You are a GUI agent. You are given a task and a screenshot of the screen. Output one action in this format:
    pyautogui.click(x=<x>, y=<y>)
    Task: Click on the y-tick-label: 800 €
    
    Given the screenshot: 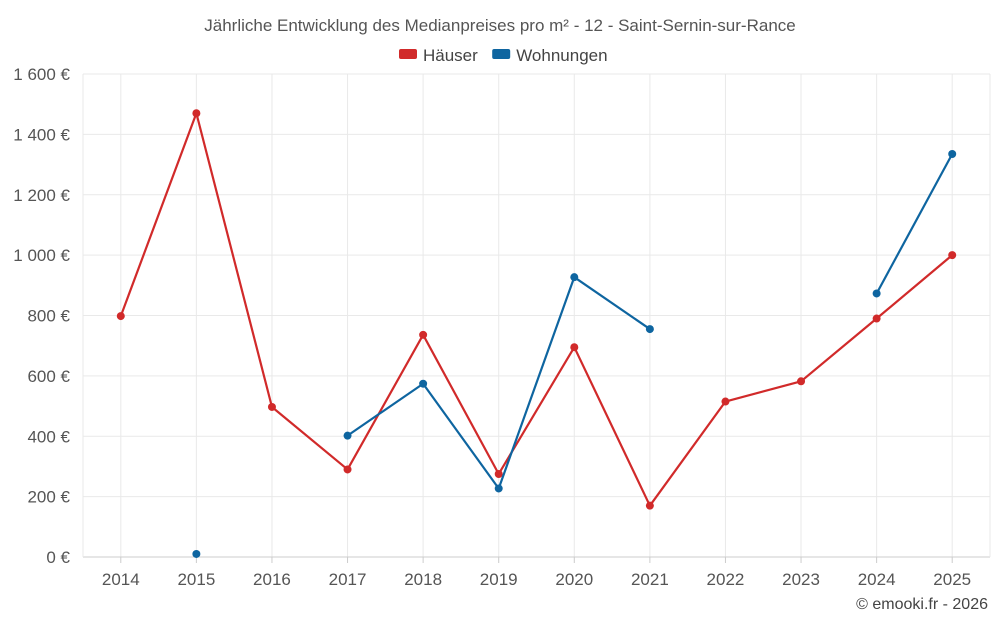 What is the action you would take?
    pyautogui.click(x=48, y=316)
    